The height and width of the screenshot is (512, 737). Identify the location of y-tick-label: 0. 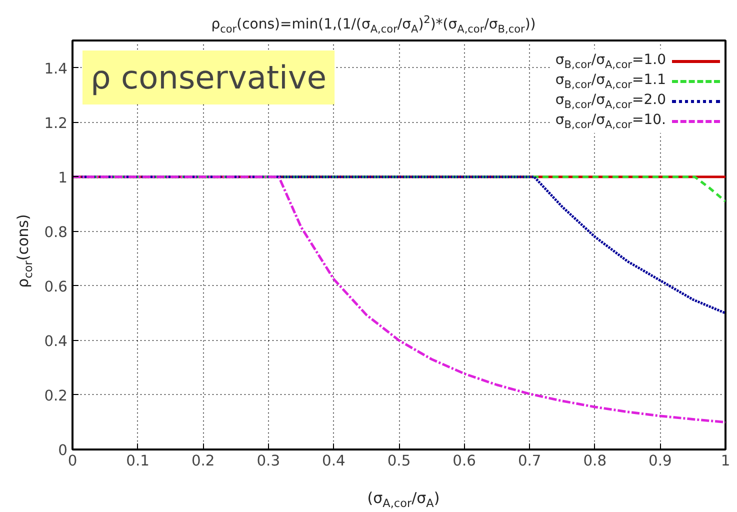
(63, 450).